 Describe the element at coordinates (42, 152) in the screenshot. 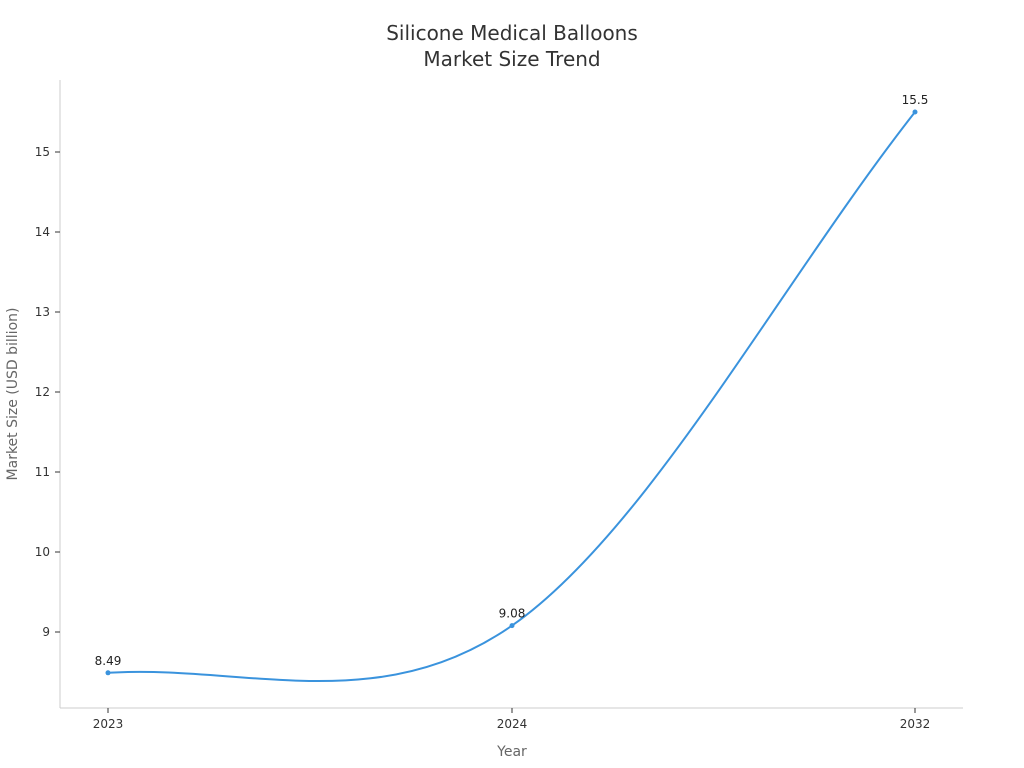

I see `y-tick-label: 15` at that location.